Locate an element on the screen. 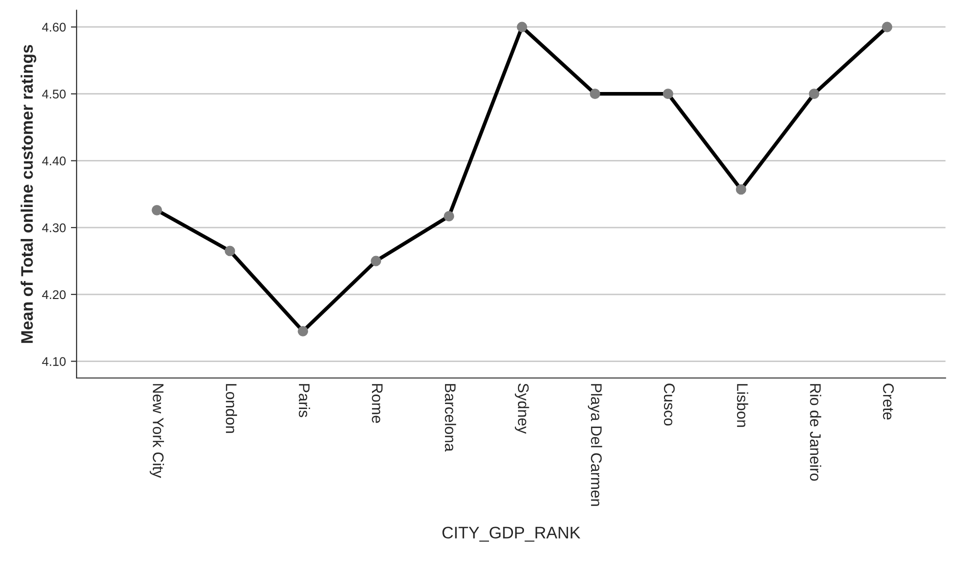 The width and height of the screenshot is (957, 571). x-tick-label: Rio de Janeiro is located at coordinates (816, 432).